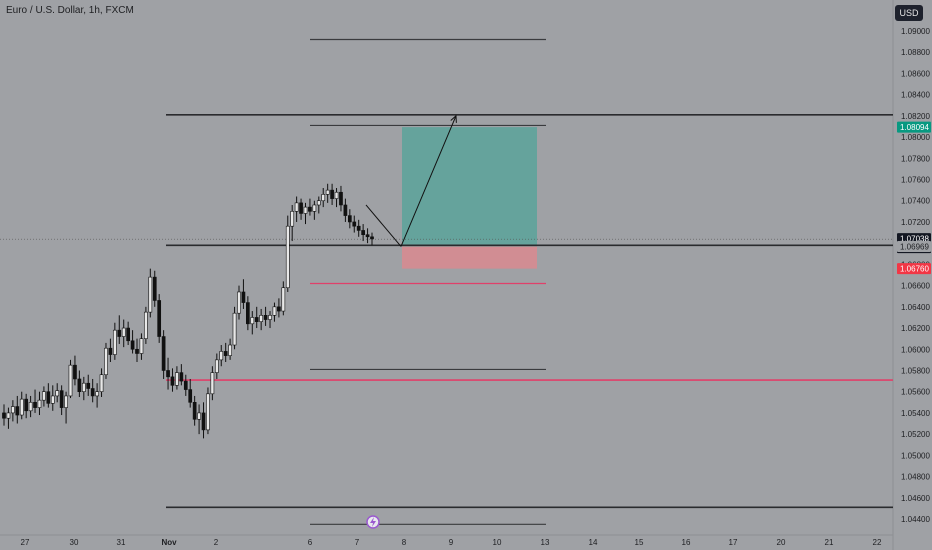 The image size is (932, 550). I want to click on price-badge-label-2: 1.06969, so click(914, 246).